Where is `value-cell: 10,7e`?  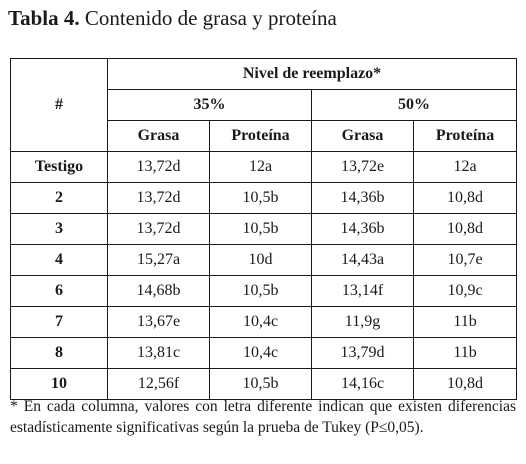
value-cell: 10,7e is located at coordinates (465, 260).